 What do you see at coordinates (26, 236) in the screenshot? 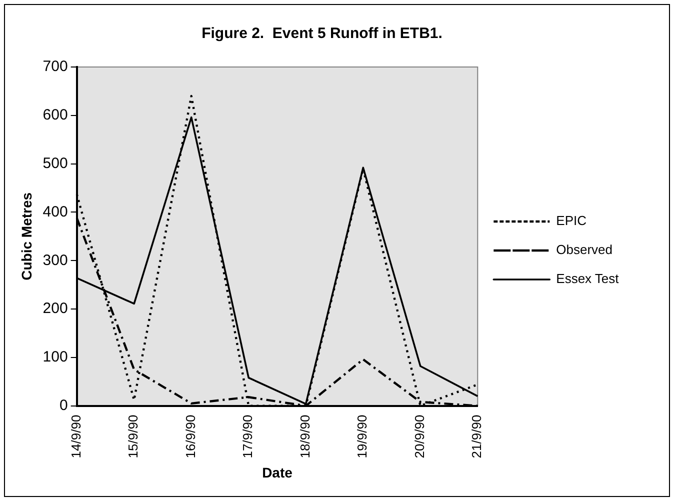
I see `y-axis-title: Cubic Metres` at bounding box center [26, 236].